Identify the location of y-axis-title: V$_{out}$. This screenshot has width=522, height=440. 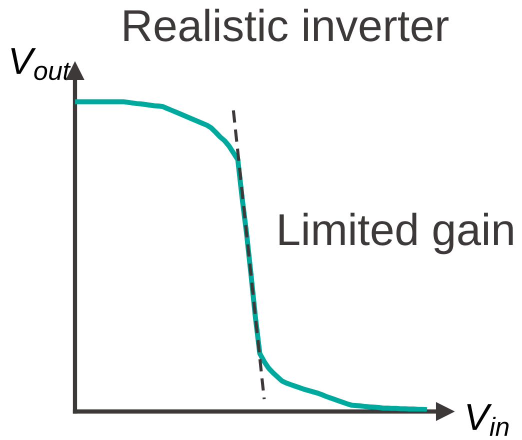
(41, 64).